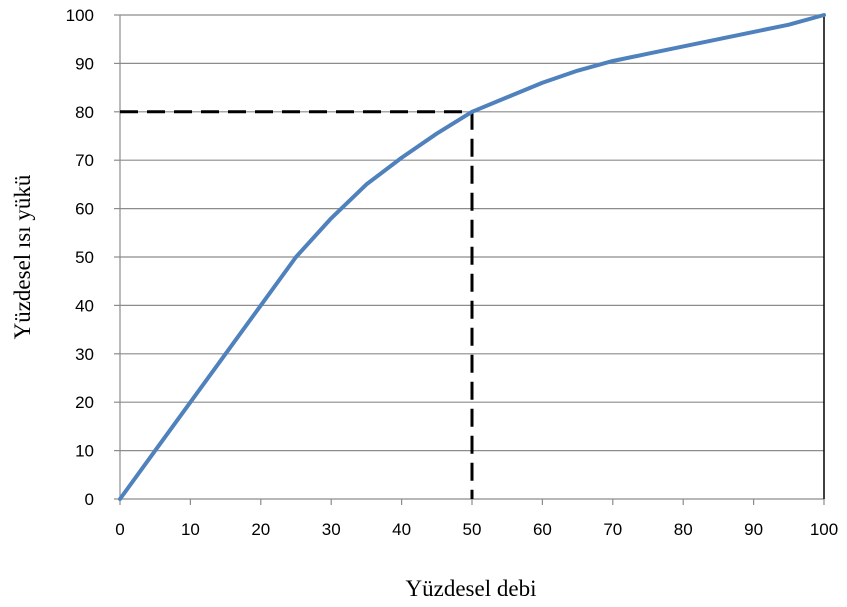 Image resolution: width=847 pixels, height=607 pixels. I want to click on x-tick-label-10: 10, so click(190, 529).